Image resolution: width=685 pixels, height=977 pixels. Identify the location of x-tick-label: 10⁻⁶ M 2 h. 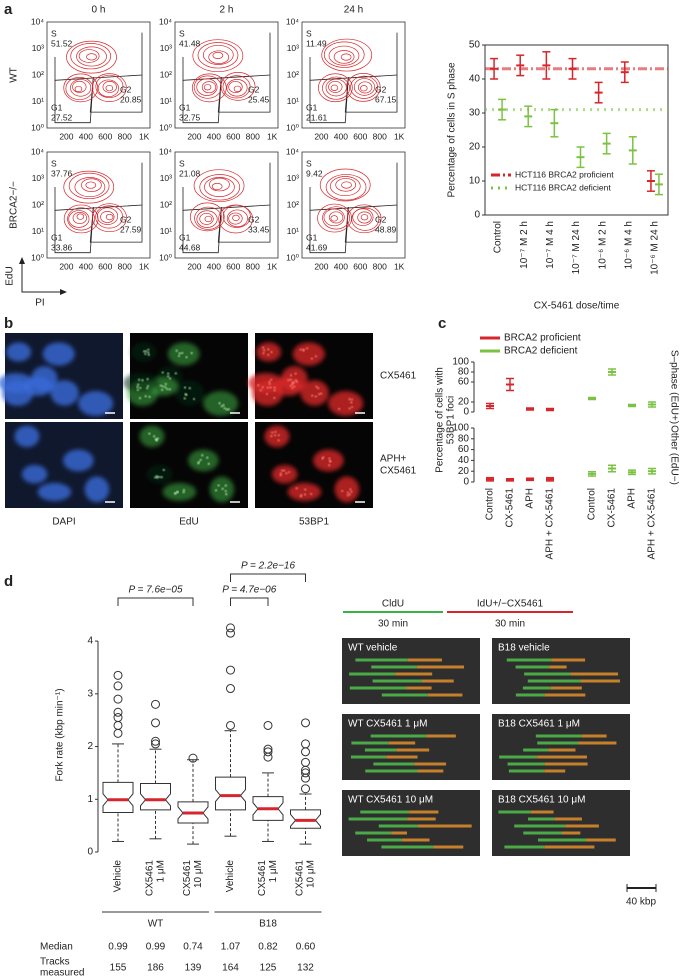
(602, 245).